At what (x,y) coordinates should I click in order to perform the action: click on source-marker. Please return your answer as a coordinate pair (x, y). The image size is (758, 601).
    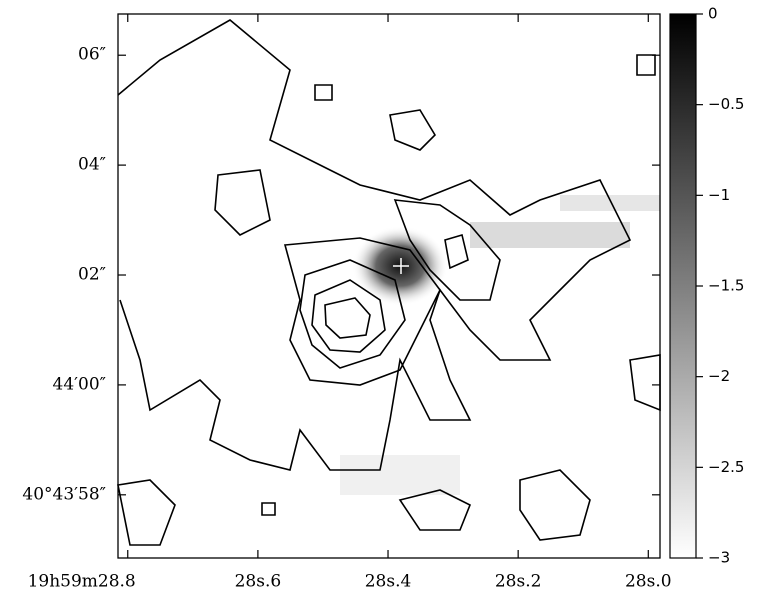
    Looking at the image, I should click on (401, 266).